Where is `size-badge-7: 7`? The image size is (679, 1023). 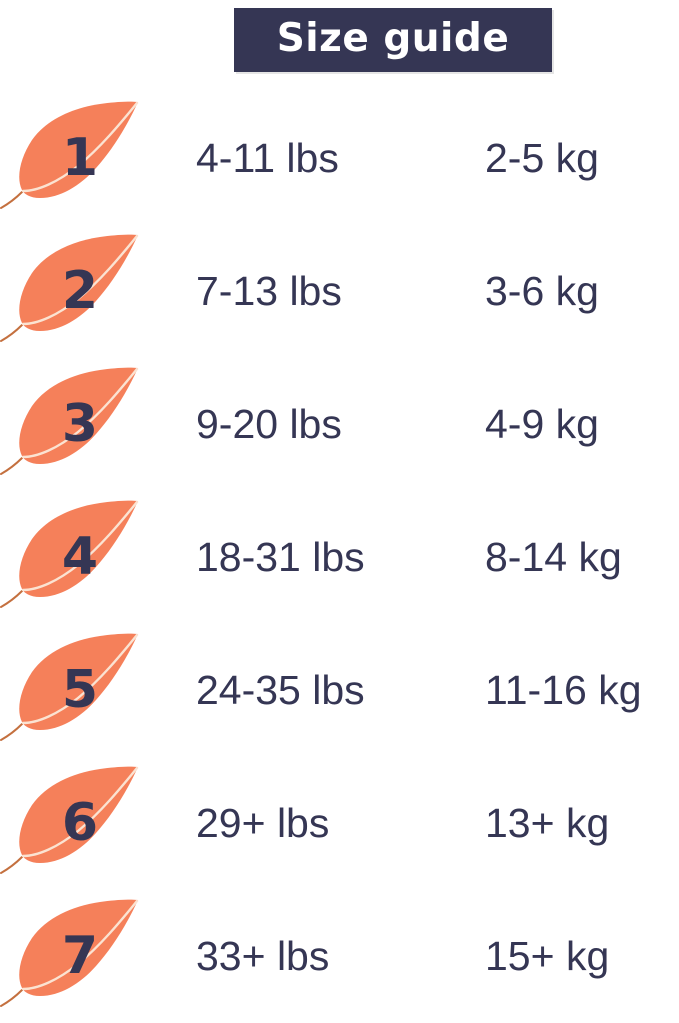
size-badge-7: 7 is located at coordinates (98, 956).